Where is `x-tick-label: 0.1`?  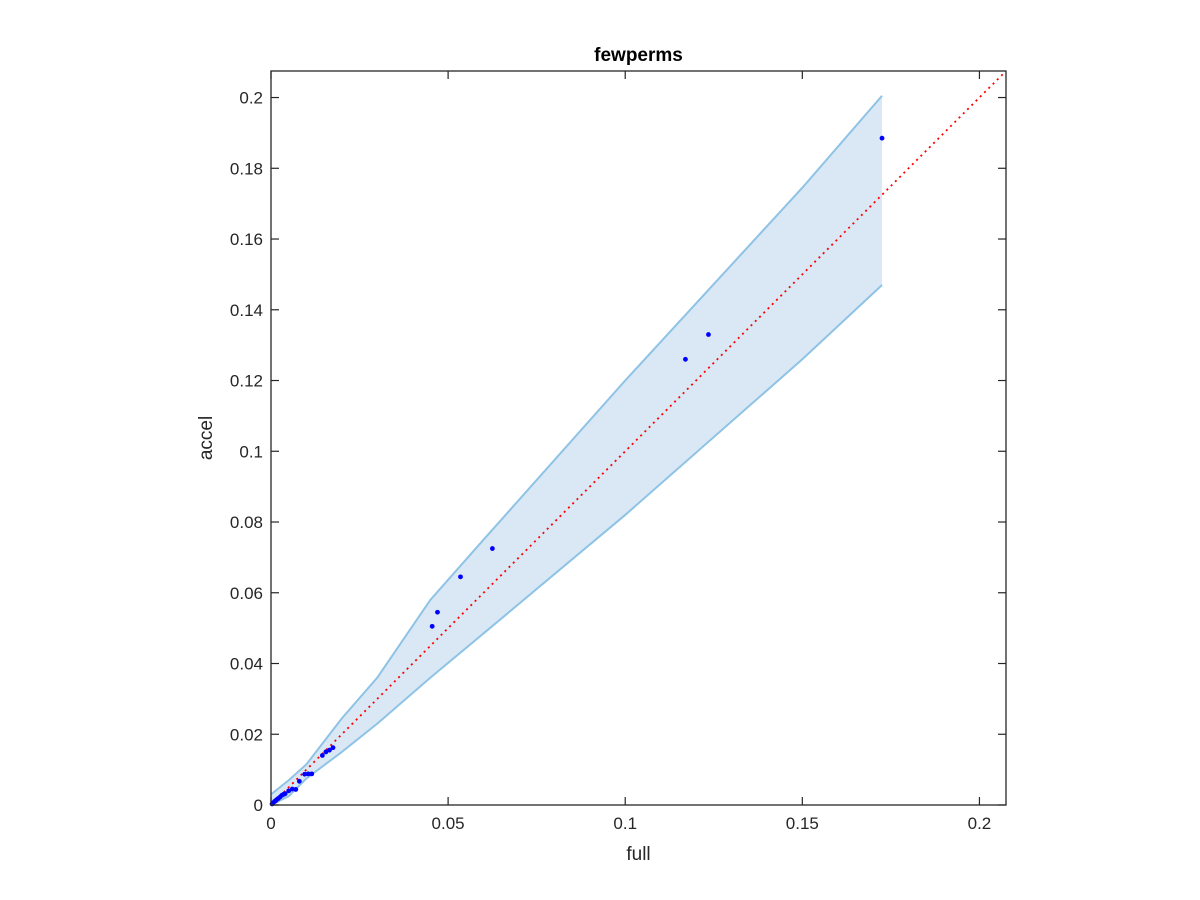 x-tick-label: 0.1 is located at coordinates (625, 823).